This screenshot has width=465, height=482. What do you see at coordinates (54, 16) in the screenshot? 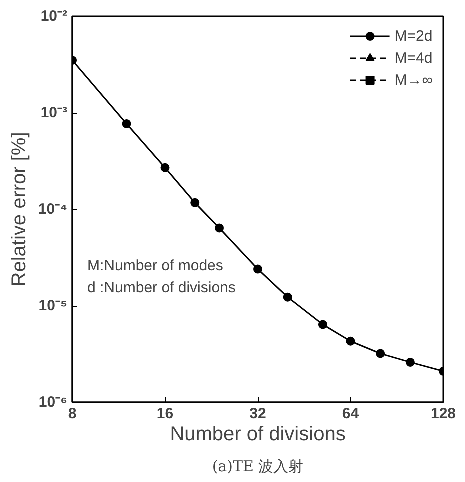
I see `y-tick-label: 10⁻²` at bounding box center [54, 16].